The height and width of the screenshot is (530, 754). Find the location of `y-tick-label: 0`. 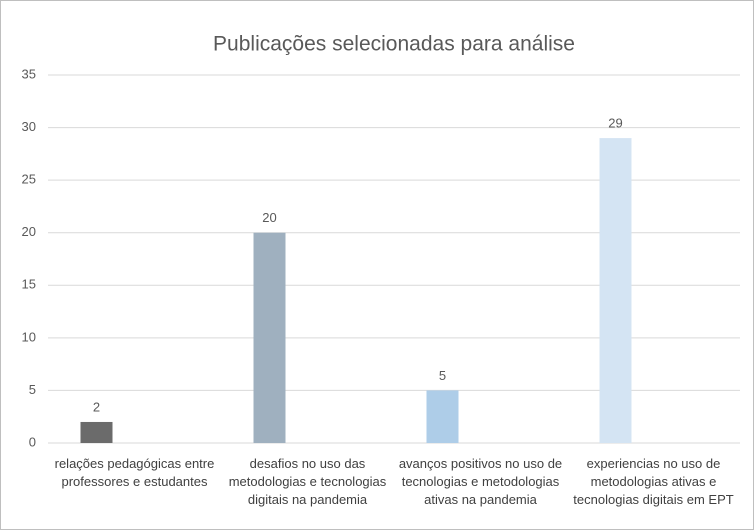

y-tick-label: 0 is located at coordinates (32, 441).